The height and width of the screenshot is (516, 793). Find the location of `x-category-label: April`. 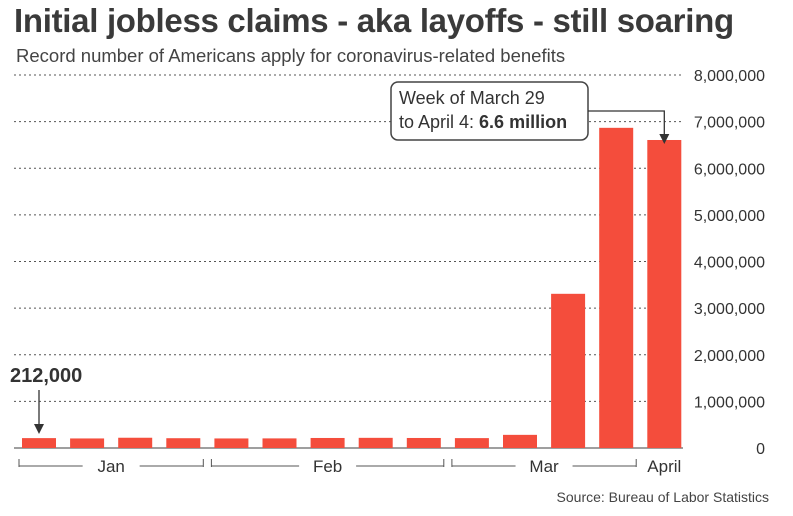

x-category-label: April is located at coordinates (664, 466).